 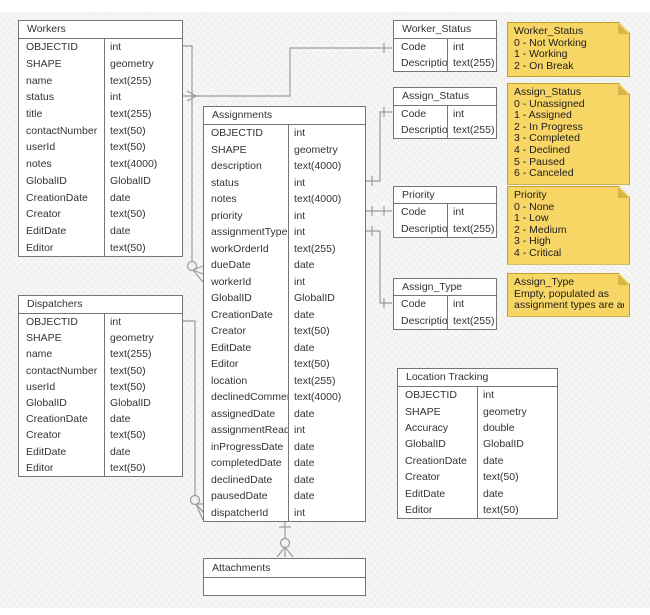 I want to click on table-assign-type: Assign_Type Code int Description text(255), so click(x=445, y=304).